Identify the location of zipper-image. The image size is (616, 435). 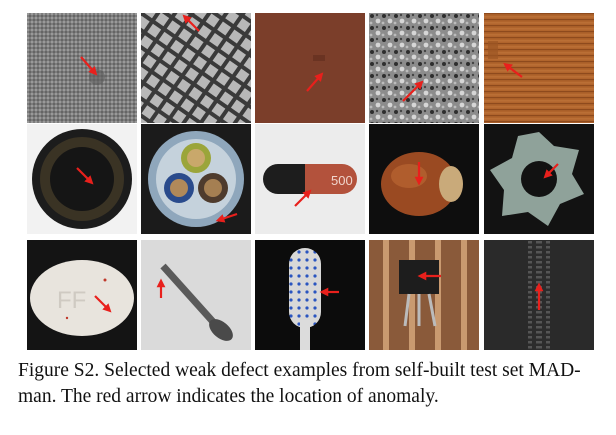
(539, 295).